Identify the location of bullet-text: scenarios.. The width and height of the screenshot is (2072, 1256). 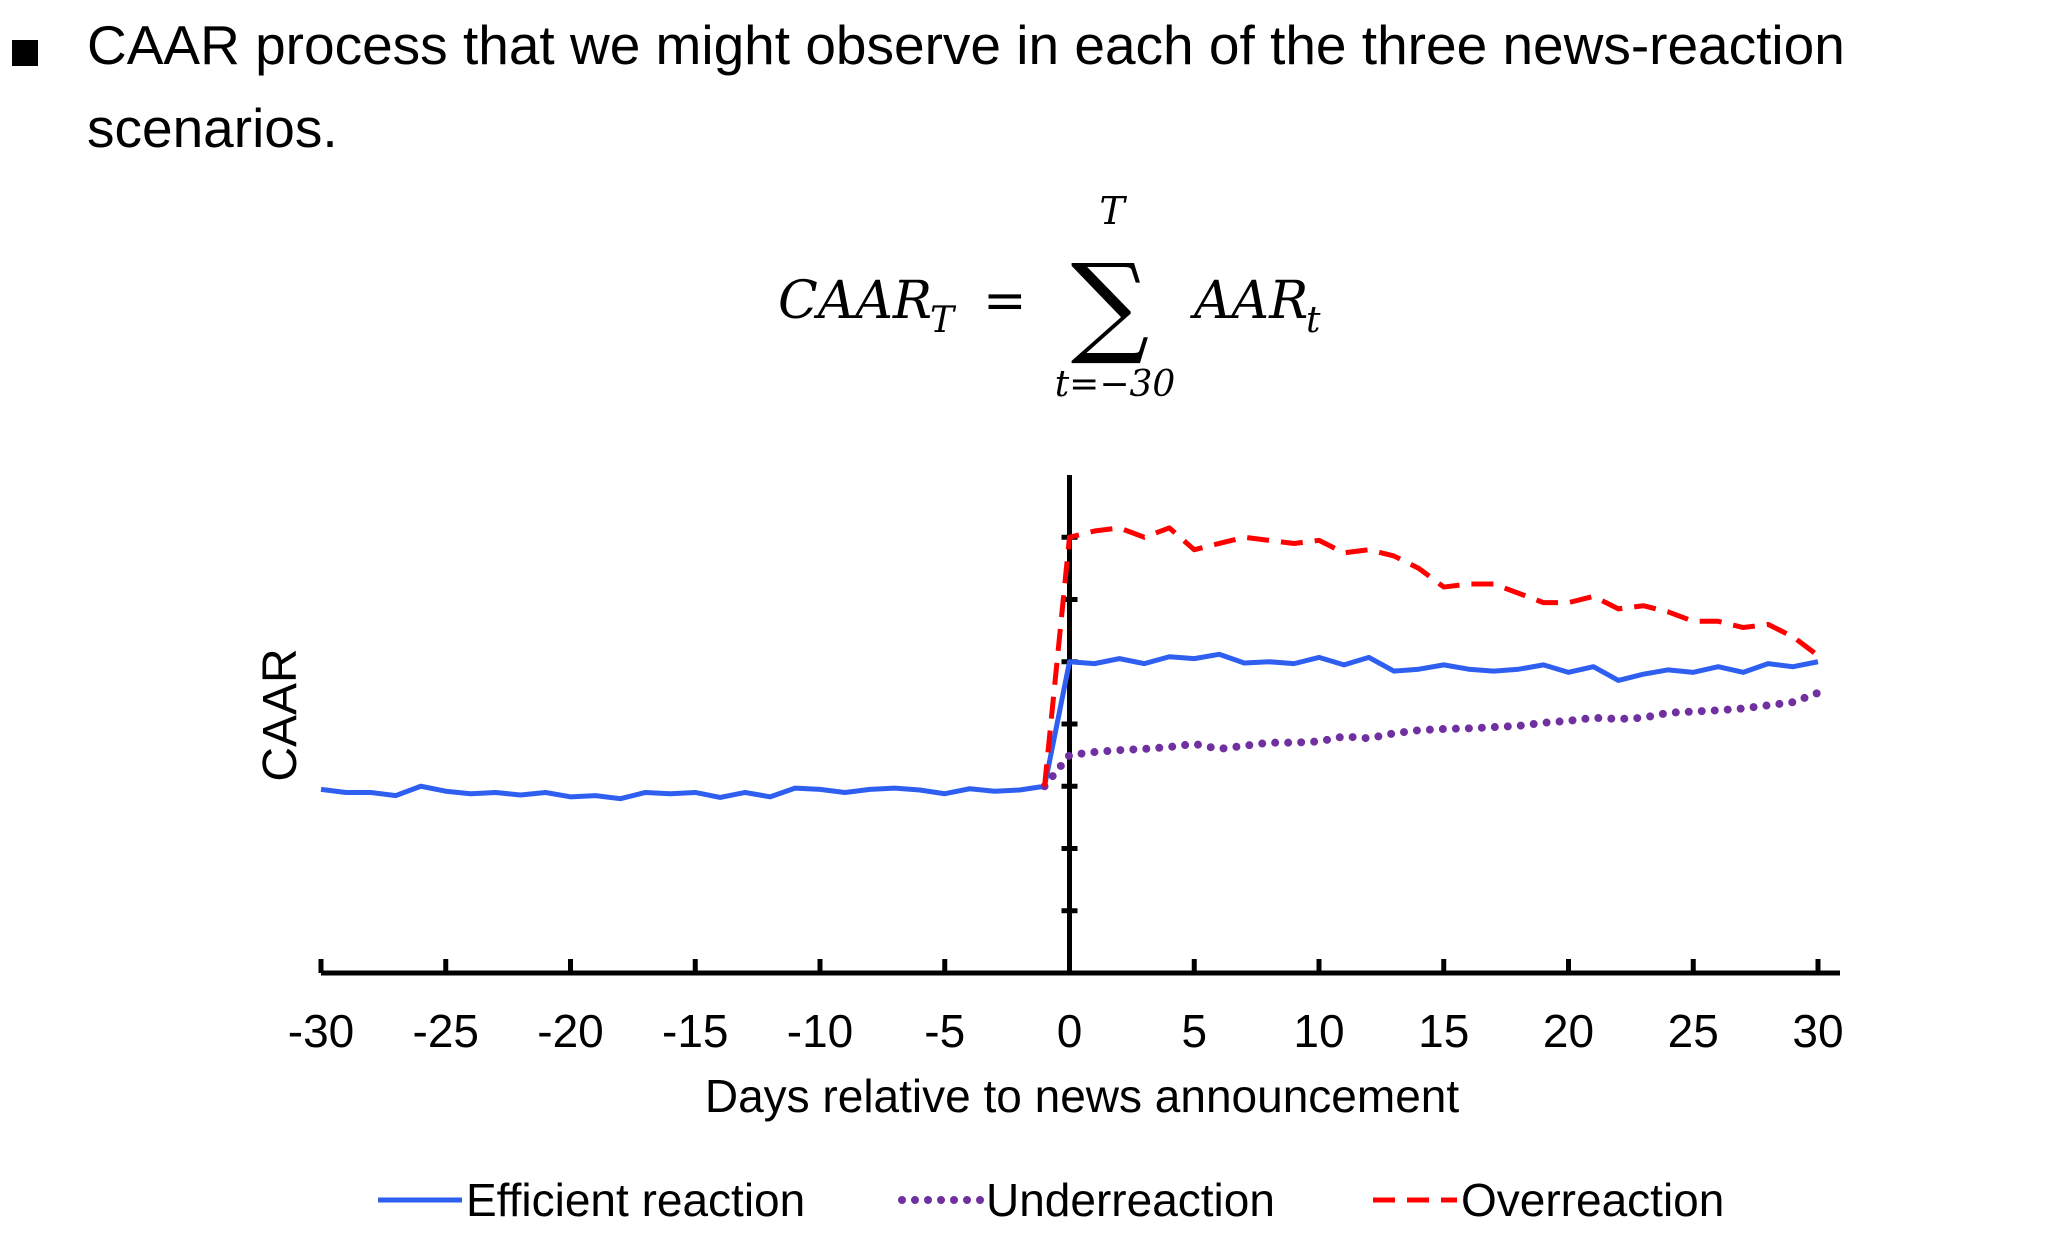
(212, 128).